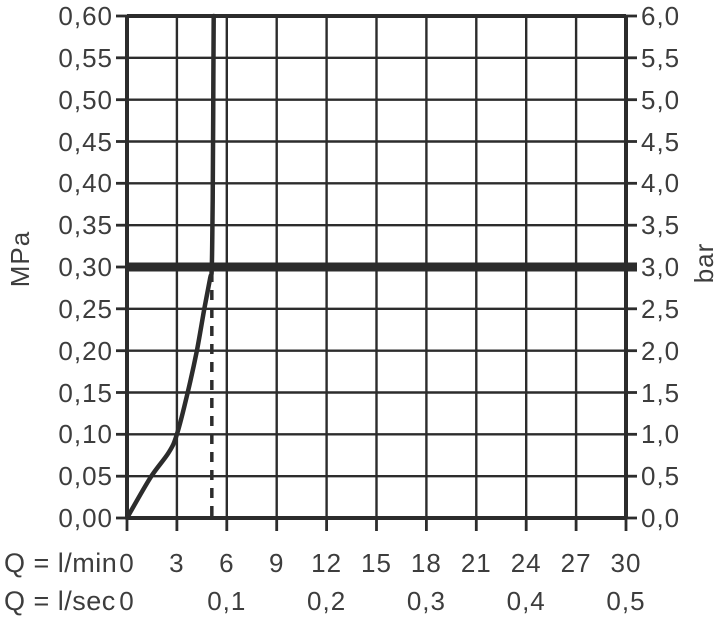 Image resolution: width=719 pixels, height=620 pixels. What do you see at coordinates (170, 267) in the screenshot?
I see `pressure-flow-curve` at bounding box center [170, 267].